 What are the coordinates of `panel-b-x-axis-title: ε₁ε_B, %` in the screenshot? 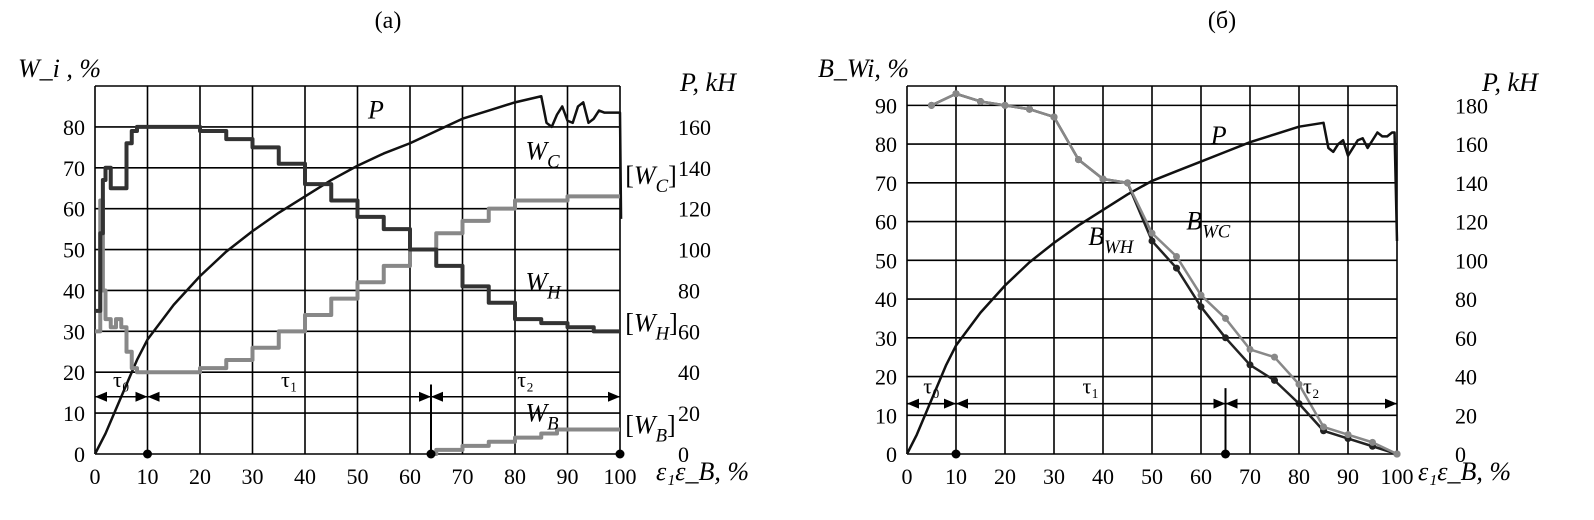 It's located at (1464, 471).